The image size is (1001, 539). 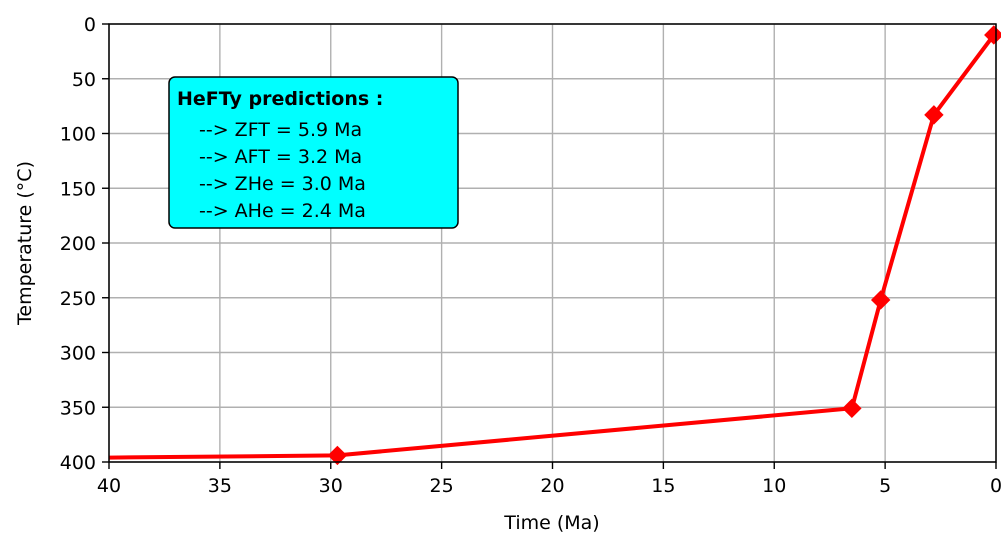 What do you see at coordinates (442, 486) in the screenshot?
I see `x-tick-label: 25` at bounding box center [442, 486].